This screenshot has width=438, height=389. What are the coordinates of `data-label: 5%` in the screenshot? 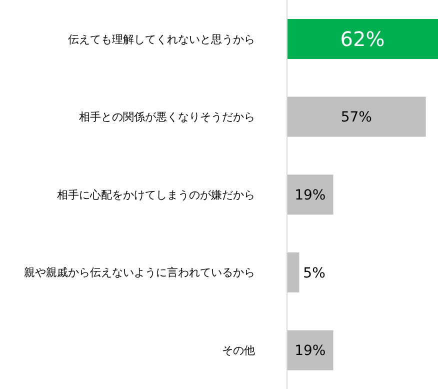 It's located at (314, 273).